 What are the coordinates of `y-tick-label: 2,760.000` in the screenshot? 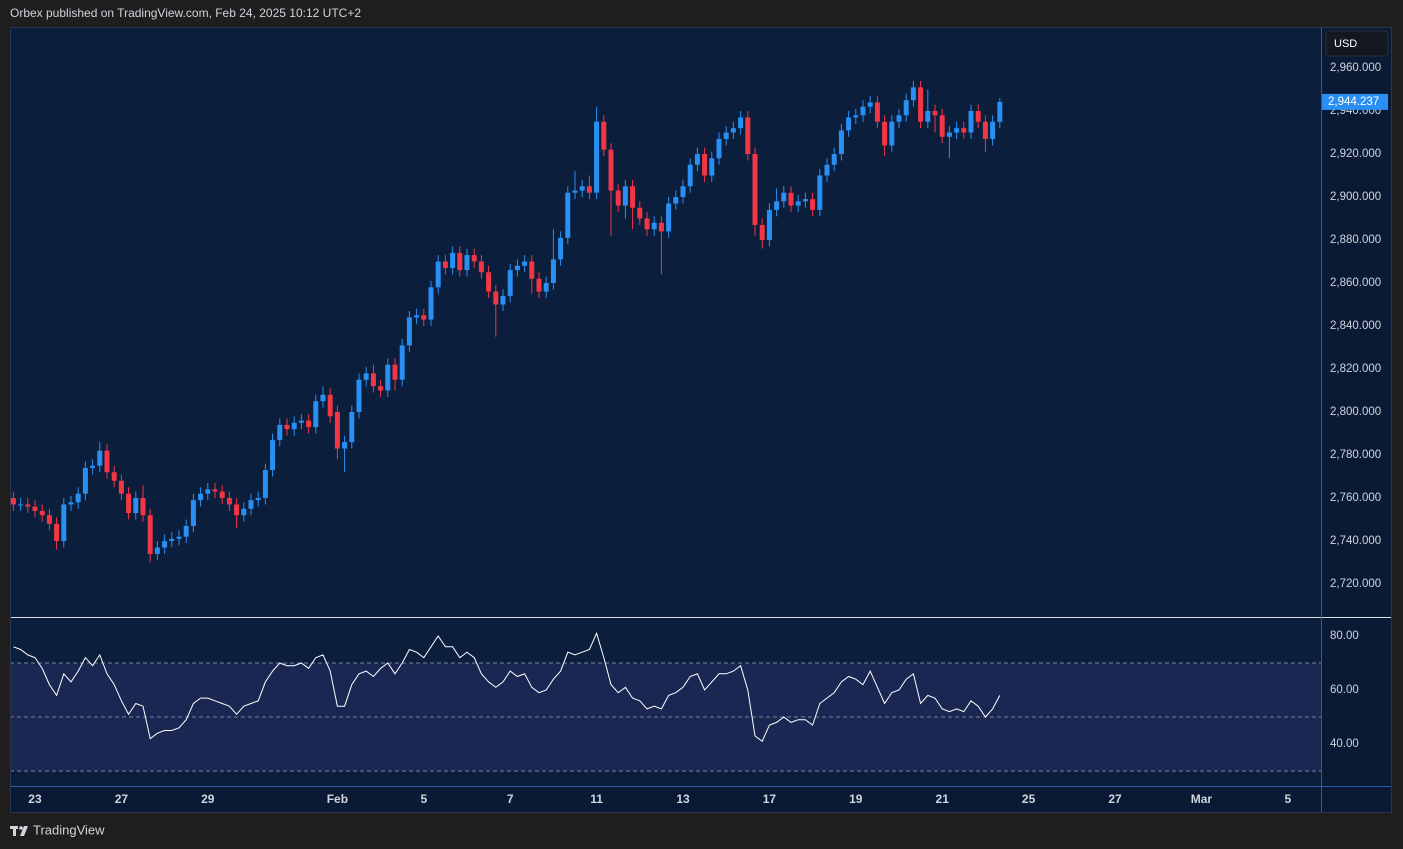 It's located at (1355, 498).